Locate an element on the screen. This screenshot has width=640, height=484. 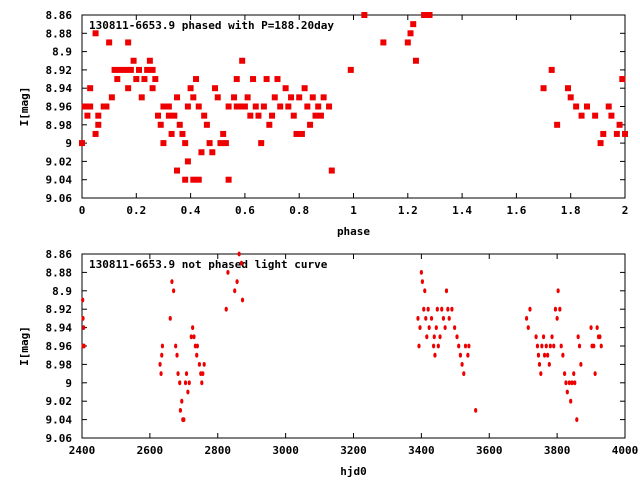
unphased-y-tick-label: 8.88 is located at coordinates (59, 272).